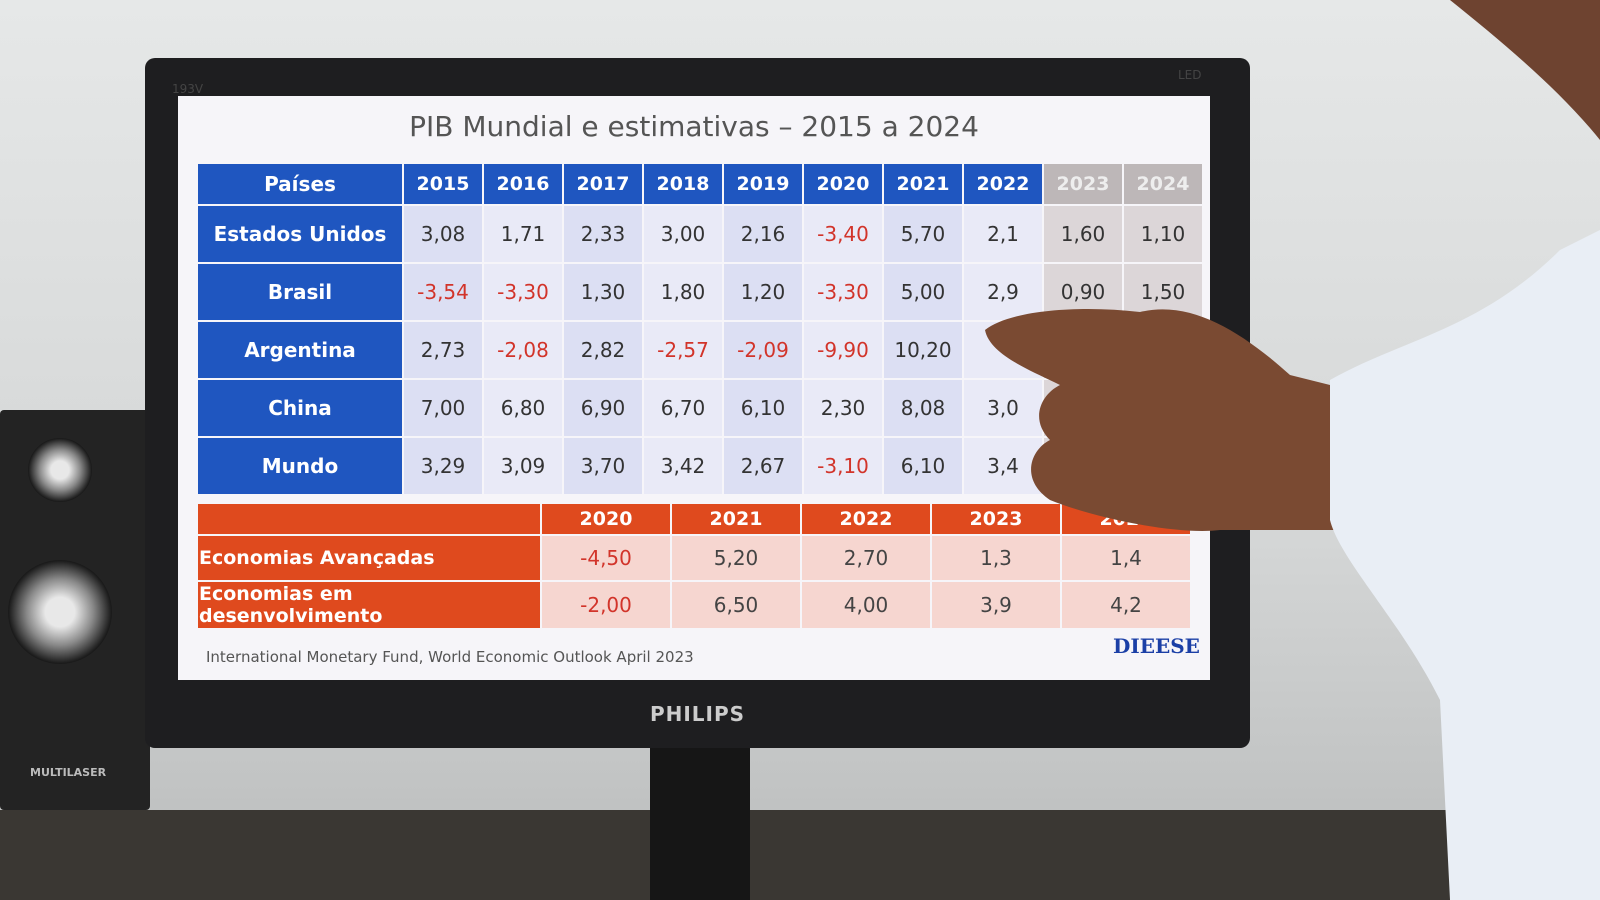 Image resolution: width=1600 pixels, height=900 pixels. I want to click on gdp-cell: -4,50, so click(606, 558).